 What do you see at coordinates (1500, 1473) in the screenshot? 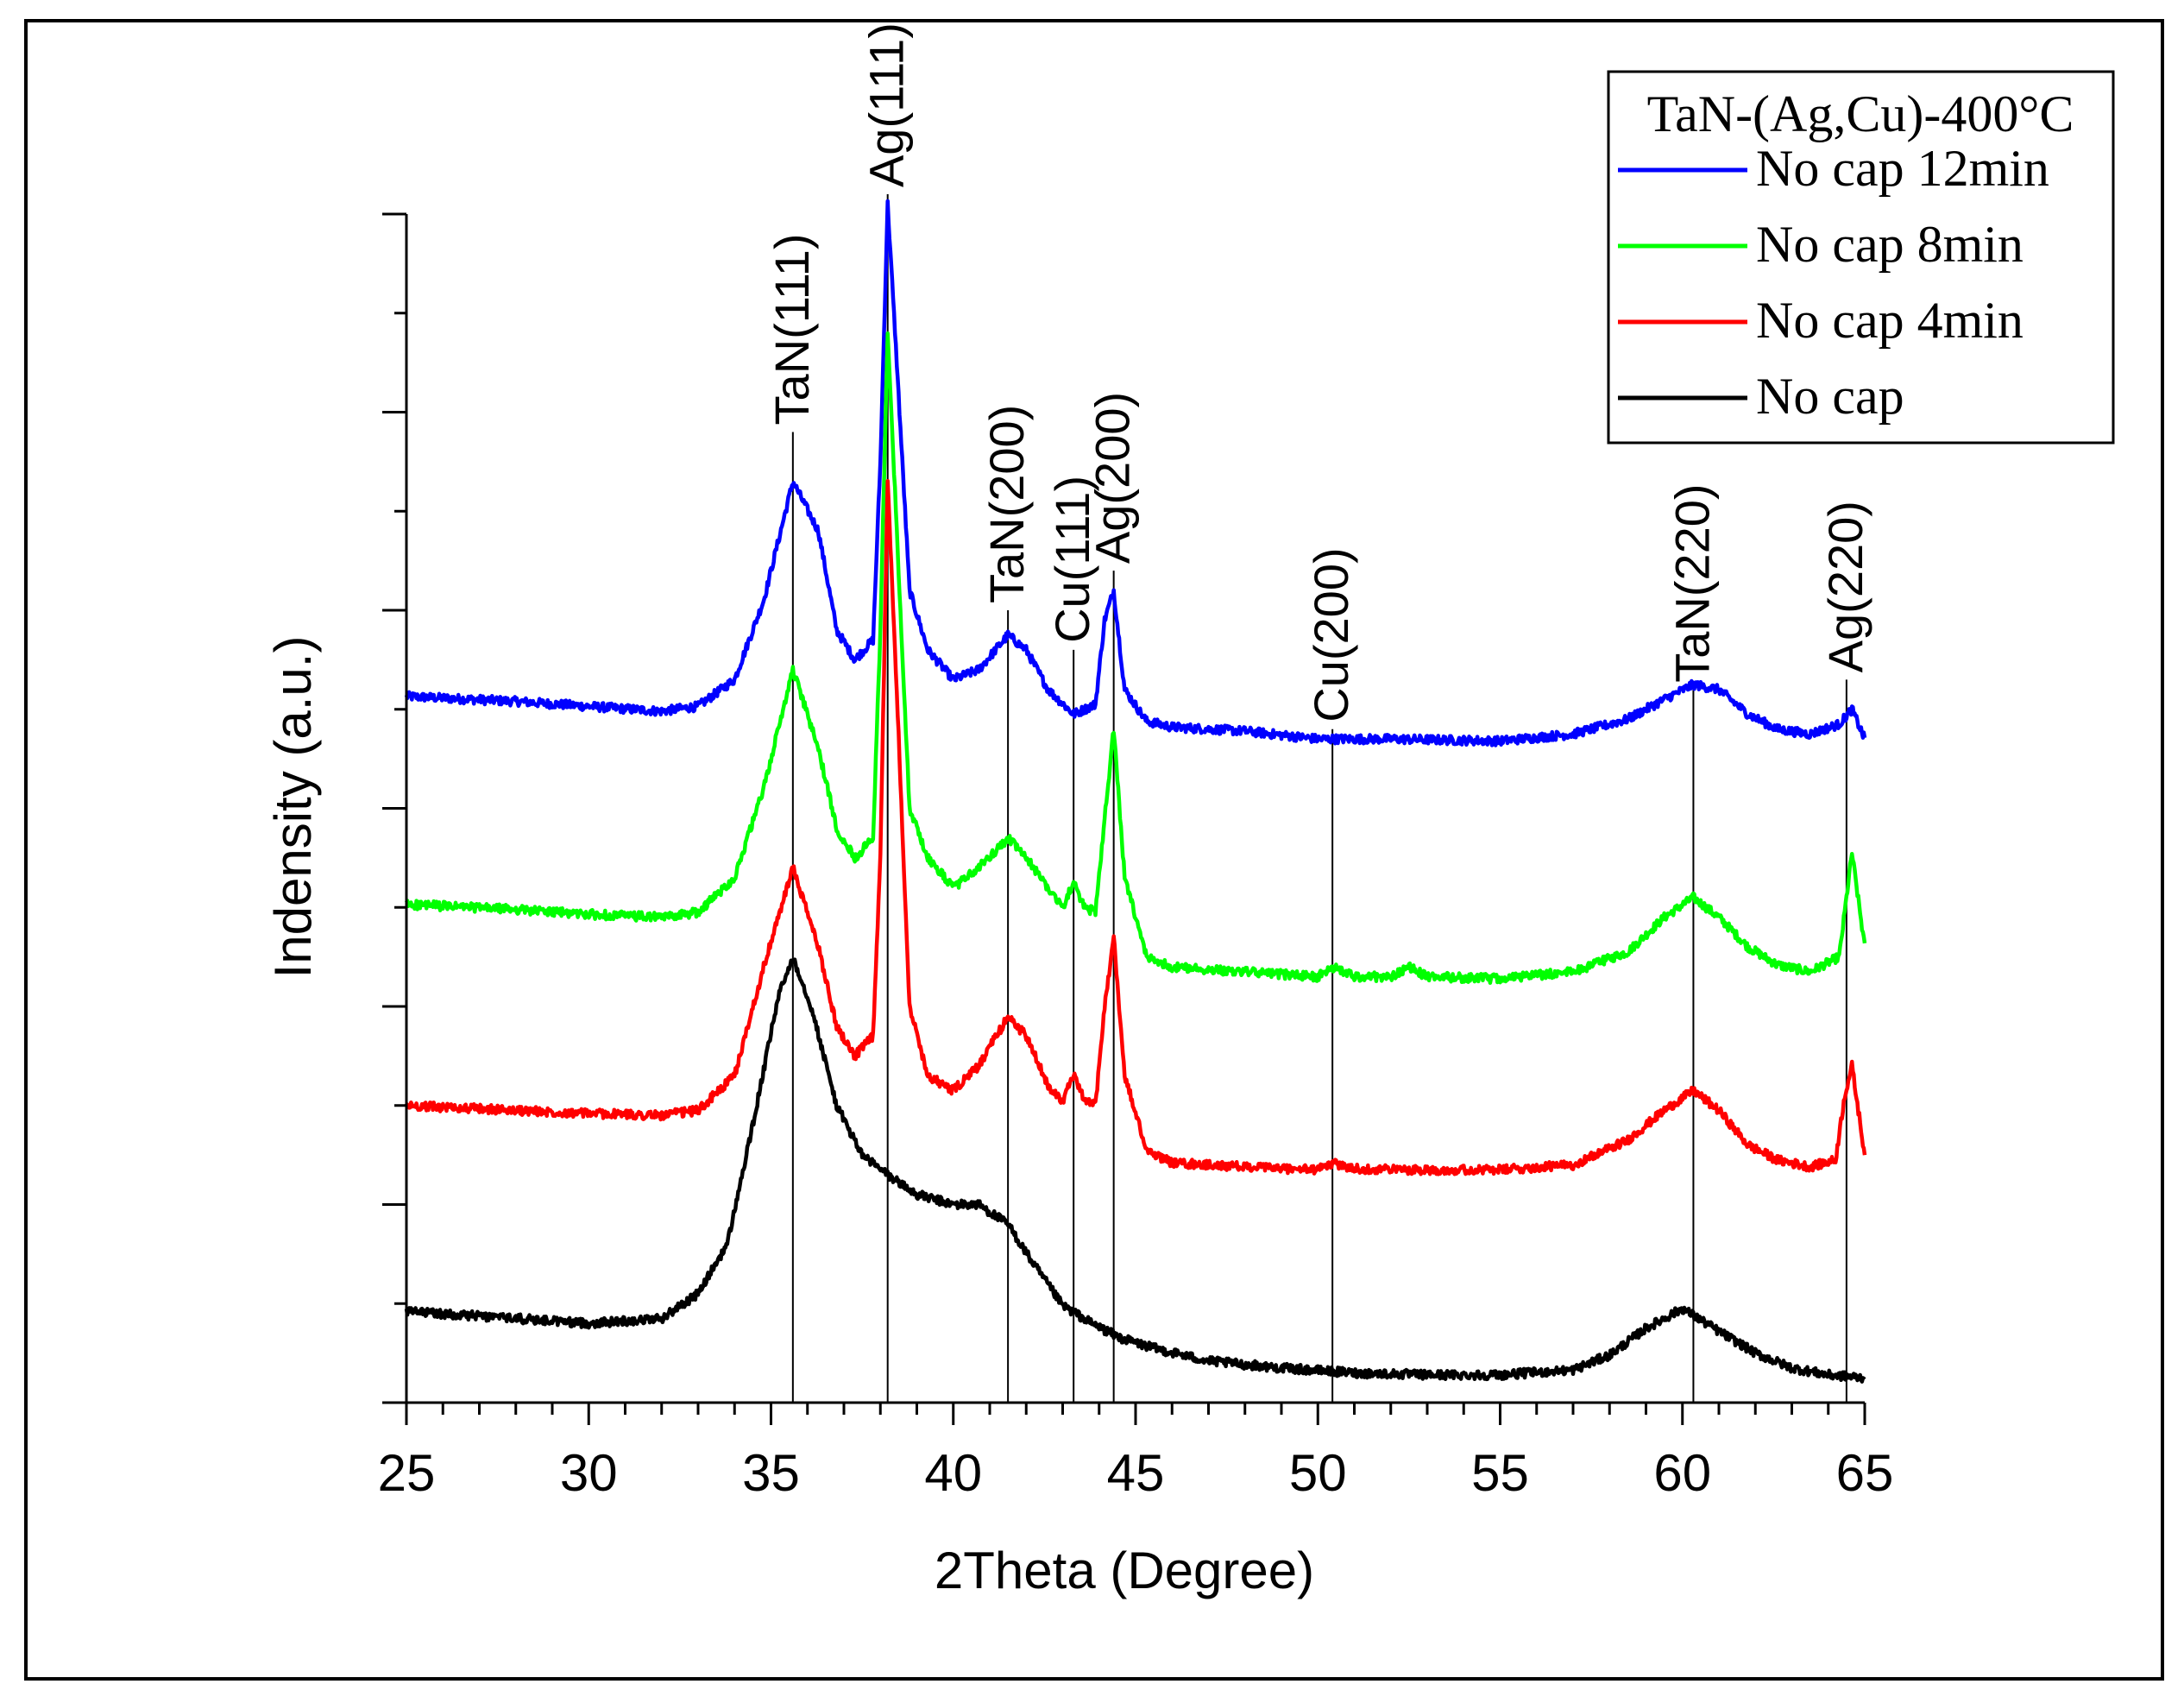
I see `x-tick-label-6: 55` at bounding box center [1500, 1473].